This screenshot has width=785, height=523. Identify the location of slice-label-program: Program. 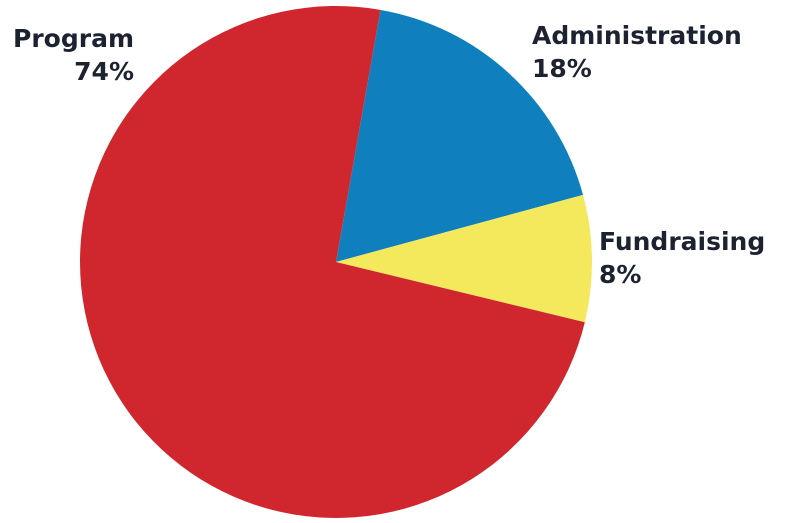
(73, 38).